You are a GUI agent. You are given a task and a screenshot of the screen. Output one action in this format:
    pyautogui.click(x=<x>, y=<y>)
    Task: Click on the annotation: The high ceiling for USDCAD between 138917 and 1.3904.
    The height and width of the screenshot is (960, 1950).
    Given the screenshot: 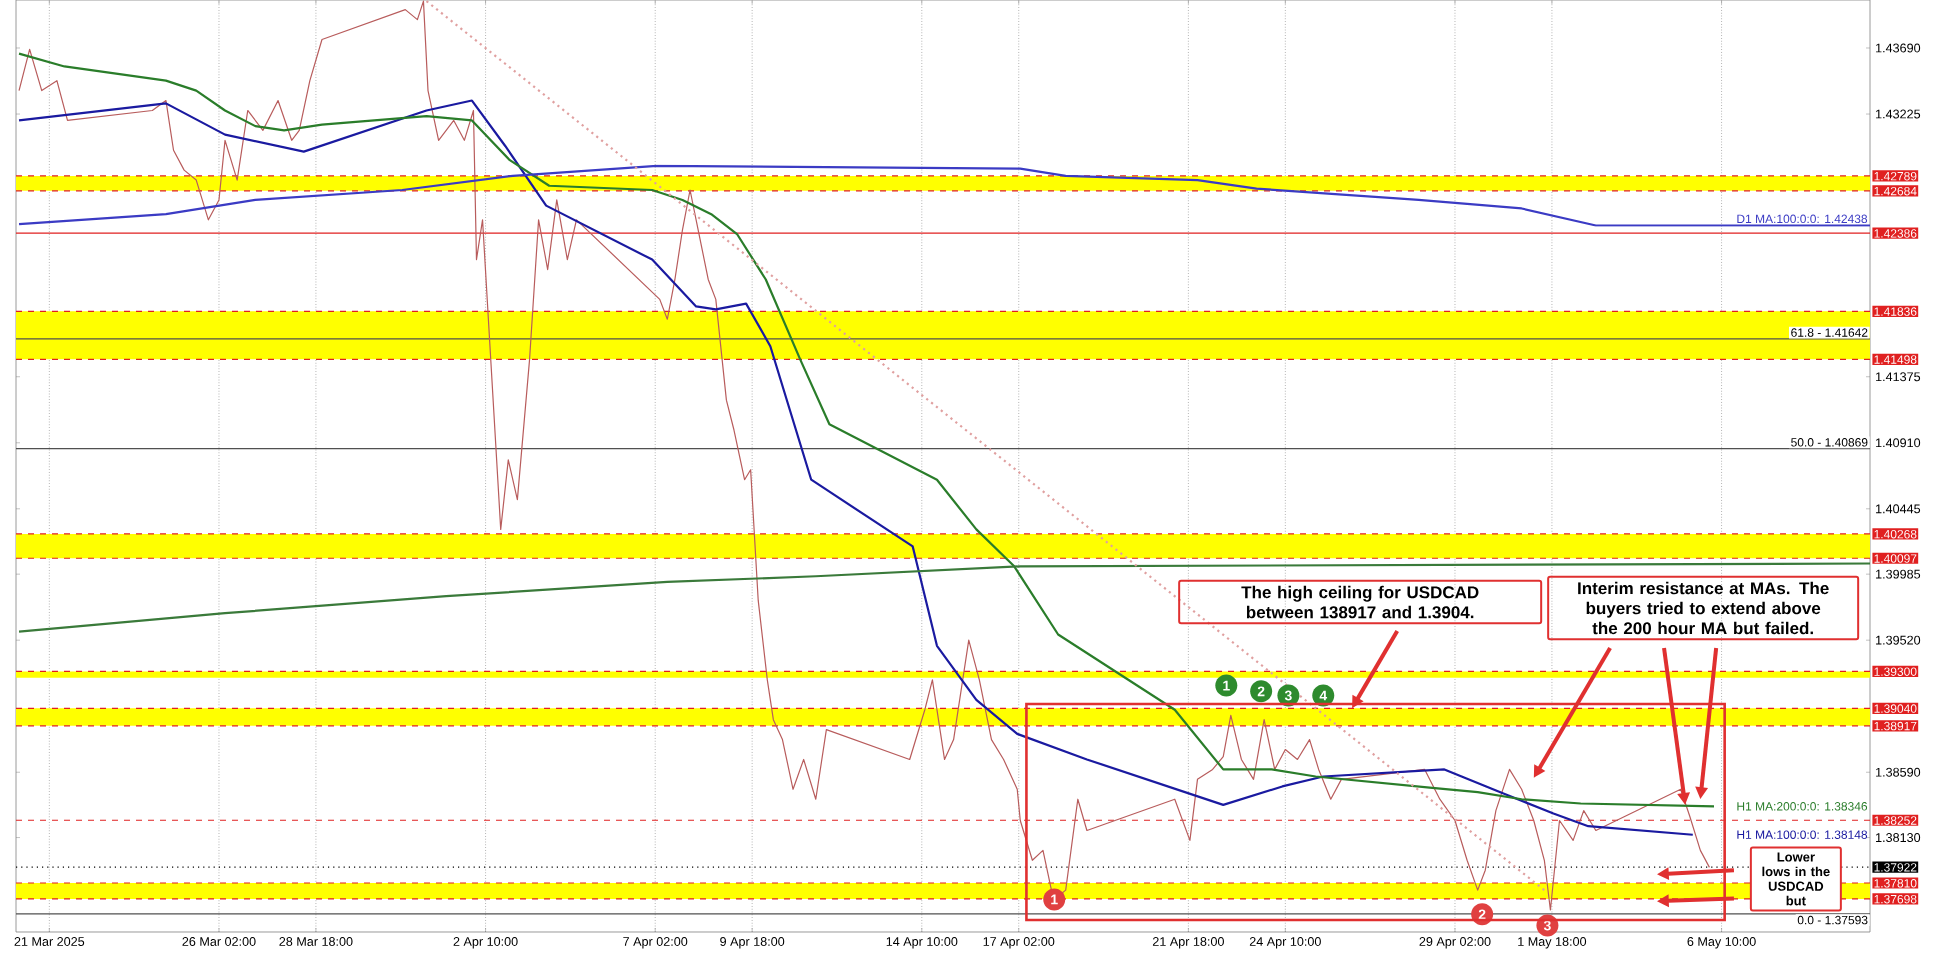 What is the action you would take?
    pyautogui.click(x=1360, y=602)
    